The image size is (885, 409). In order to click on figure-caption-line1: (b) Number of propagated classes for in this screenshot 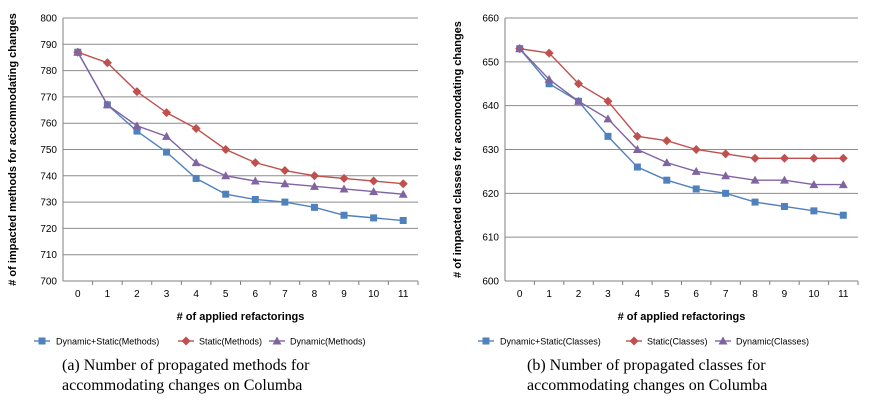, I will do `click(646, 365)`.